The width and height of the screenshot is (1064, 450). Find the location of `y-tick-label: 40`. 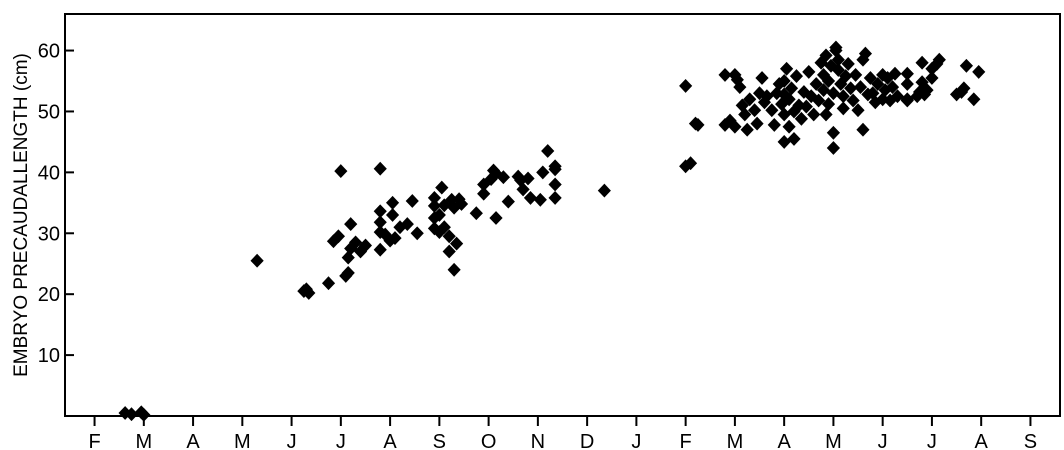

y-tick-label: 40 is located at coordinates (49, 173).